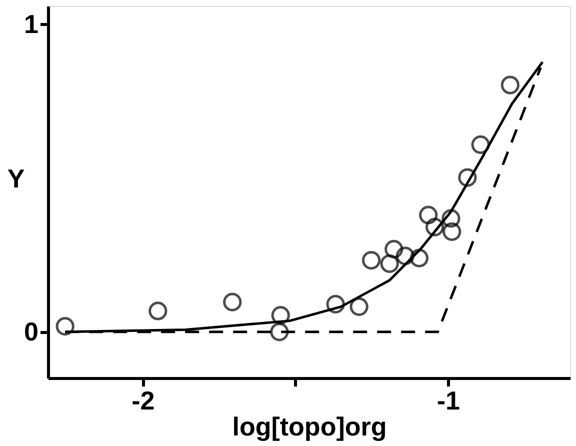 Image resolution: width=576 pixels, height=446 pixels. What do you see at coordinates (31, 23) in the screenshot?
I see `y-tick-label: 1` at bounding box center [31, 23].